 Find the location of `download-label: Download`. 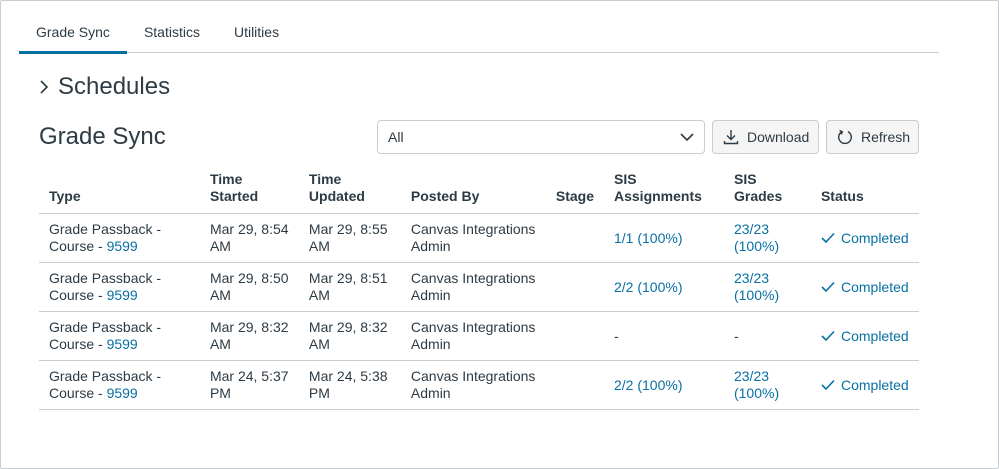

download-label: Download is located at coordinates (778, 137).